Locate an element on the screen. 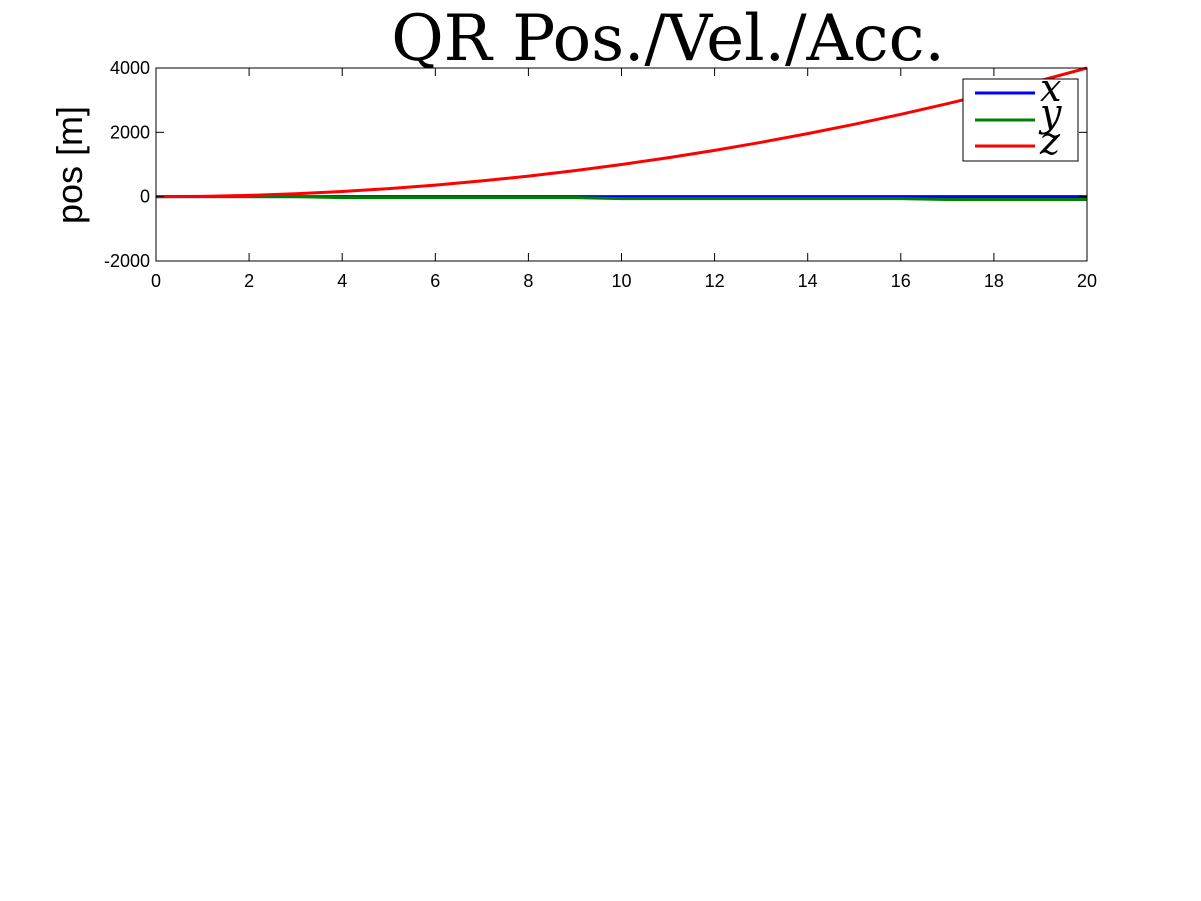 This screenshot has width=1201, height=901. legend-label-z: z is located at coordinates (1050, 141).